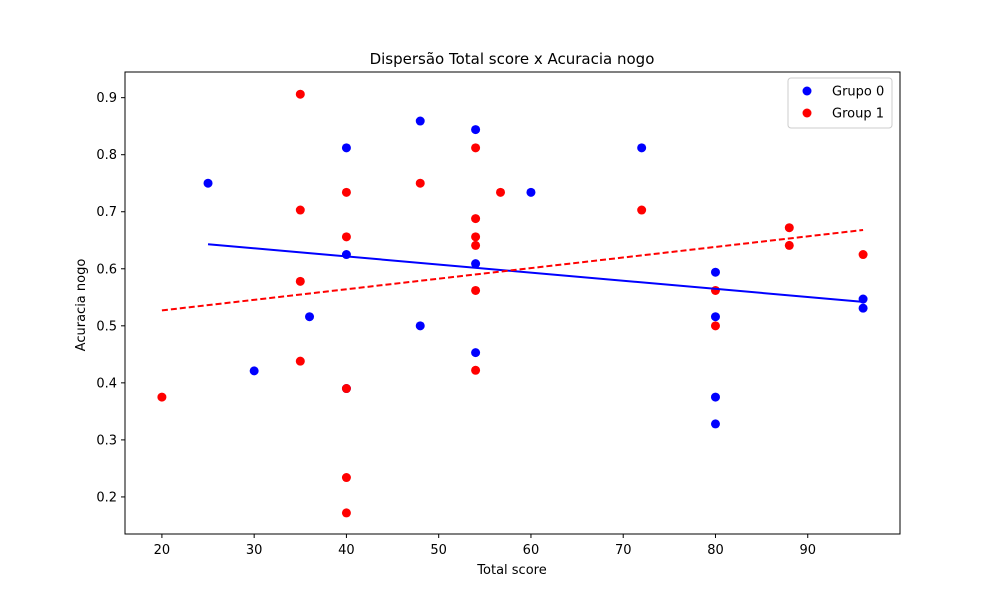  I want to click on x-tick-label: 60, so click(531, 550).